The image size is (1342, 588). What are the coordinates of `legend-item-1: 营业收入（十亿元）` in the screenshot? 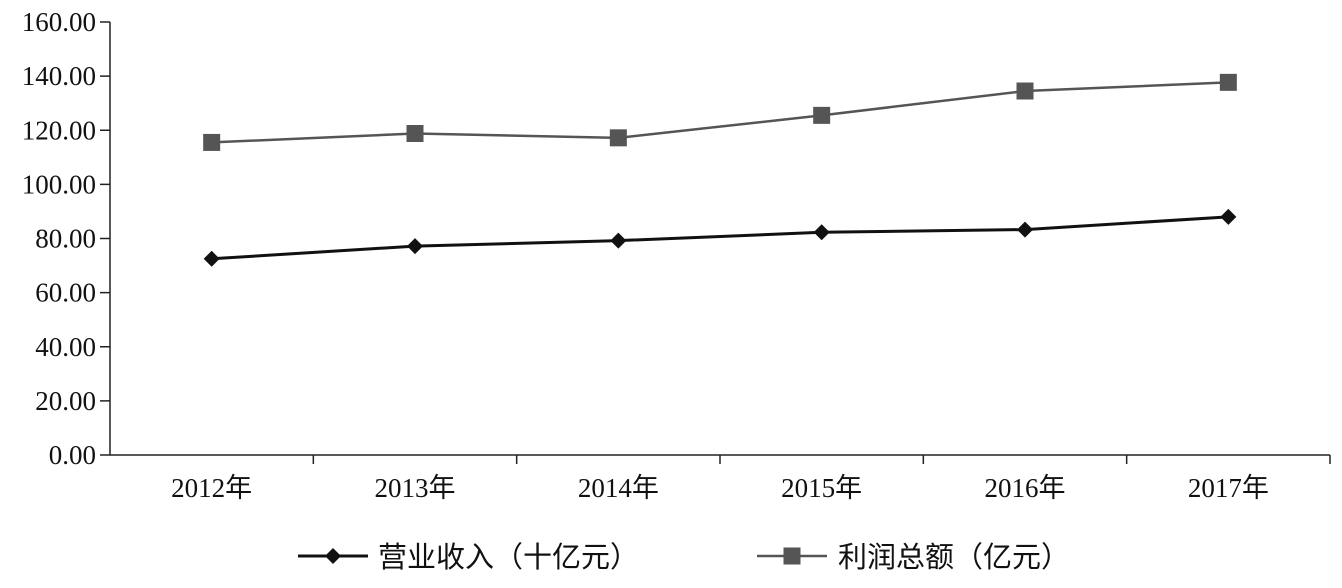 It's located at (468, 557).